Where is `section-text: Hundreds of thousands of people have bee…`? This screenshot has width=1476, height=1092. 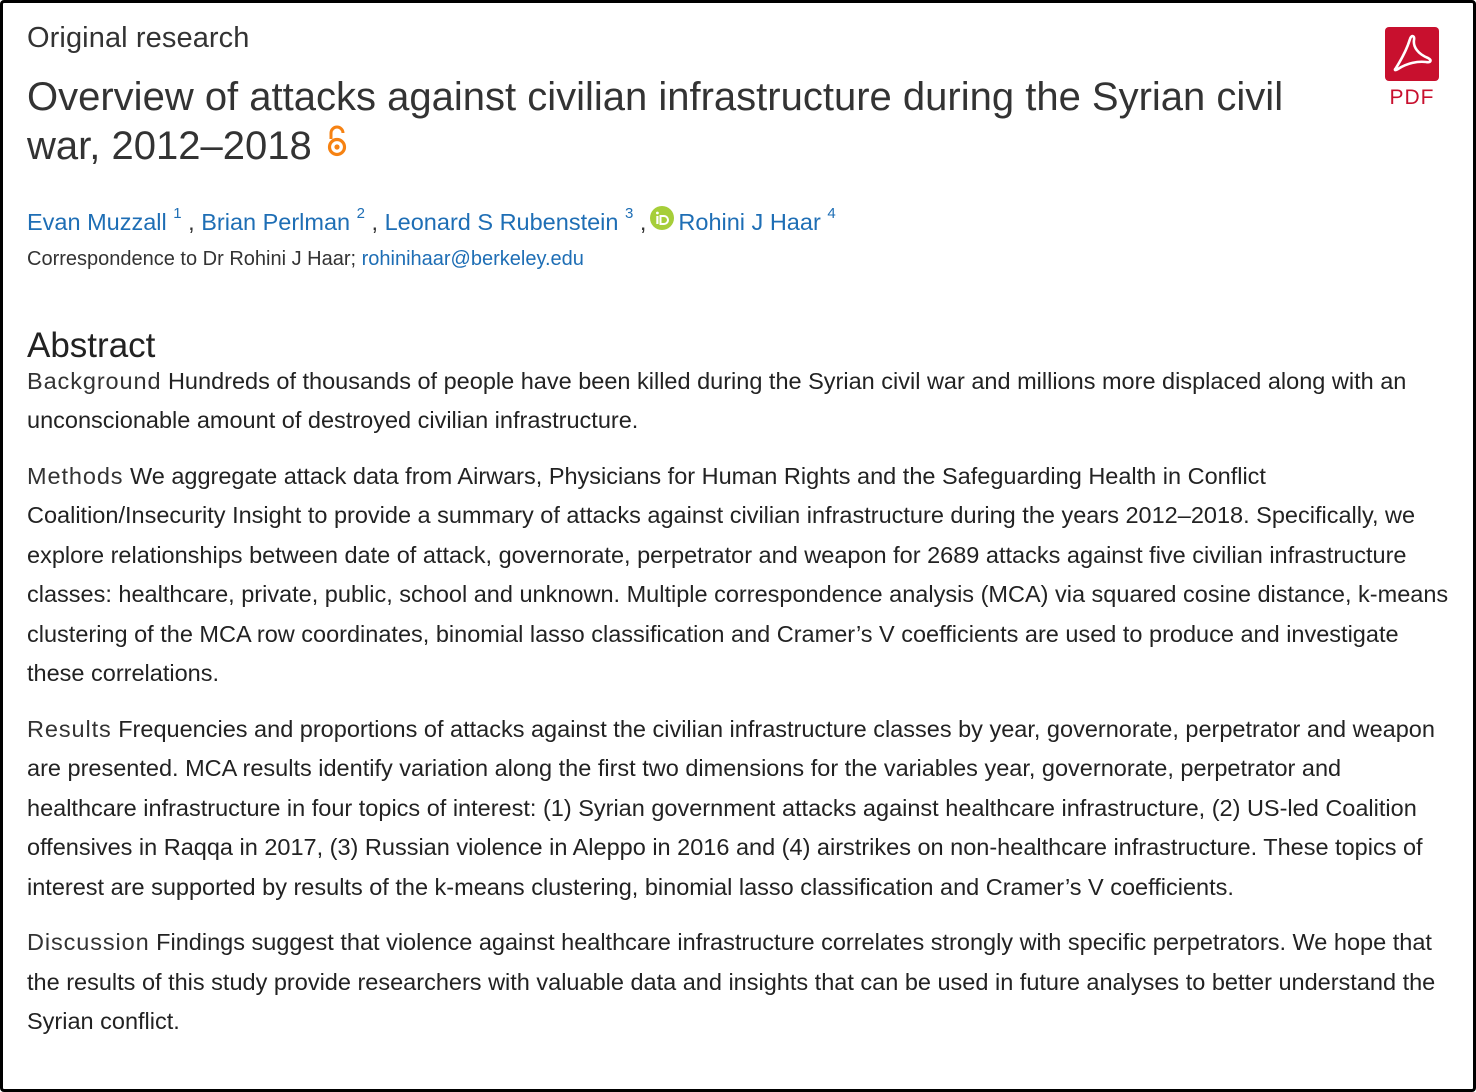
section-text: Hundreds of thousands of people have bee… is located at coordinates (717, 400).